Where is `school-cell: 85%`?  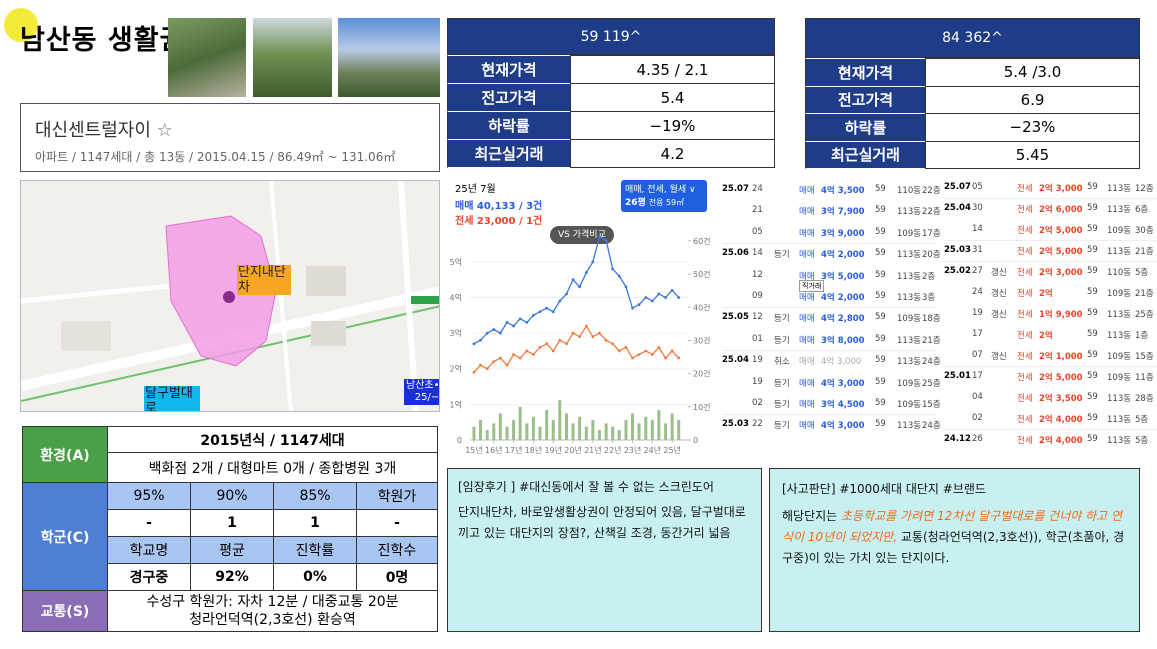 school-cell: 85% is located at coordinates (315, 496).